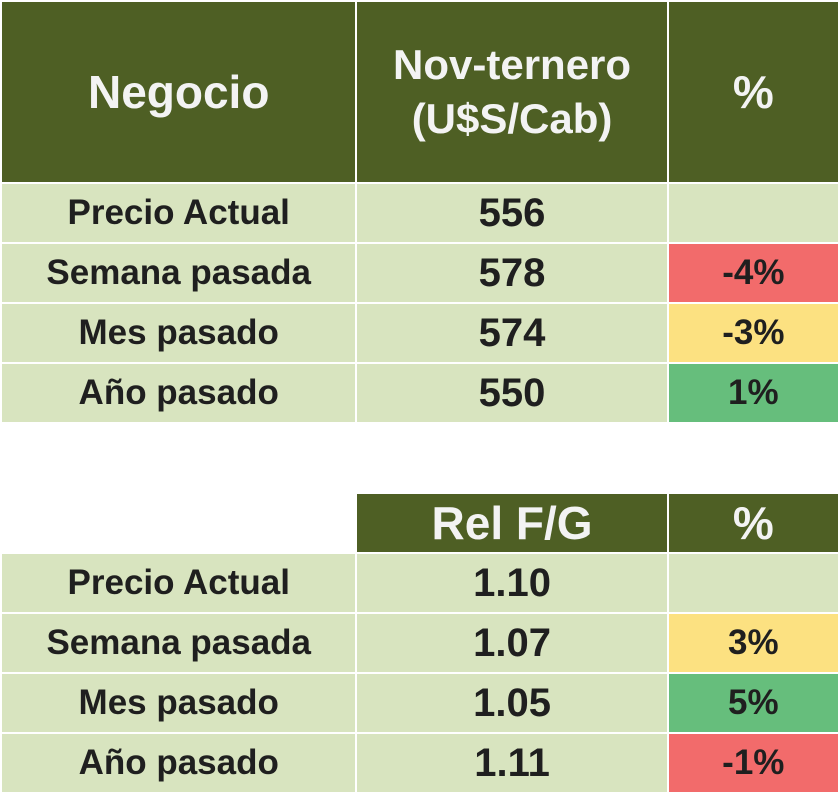 This screenshot has width=840, height=804. Describe the element at coordinates (753, 273) in the screenshot. I see `row-percent: -4%` at that location.